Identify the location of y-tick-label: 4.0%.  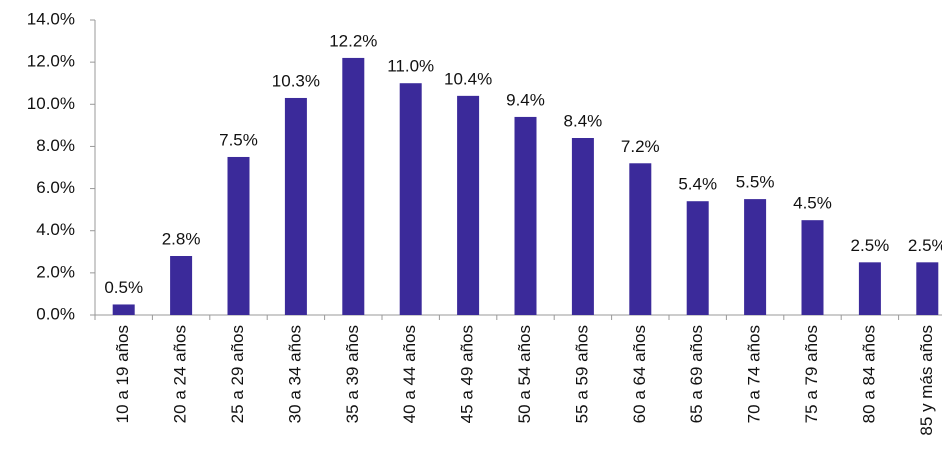
(55, 229).